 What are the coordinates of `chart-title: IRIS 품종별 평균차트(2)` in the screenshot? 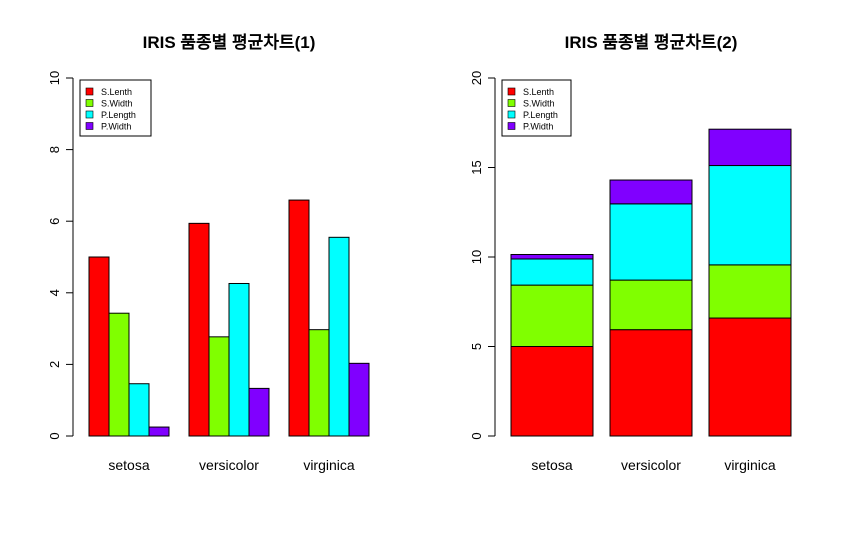 It's located at (651, 42).